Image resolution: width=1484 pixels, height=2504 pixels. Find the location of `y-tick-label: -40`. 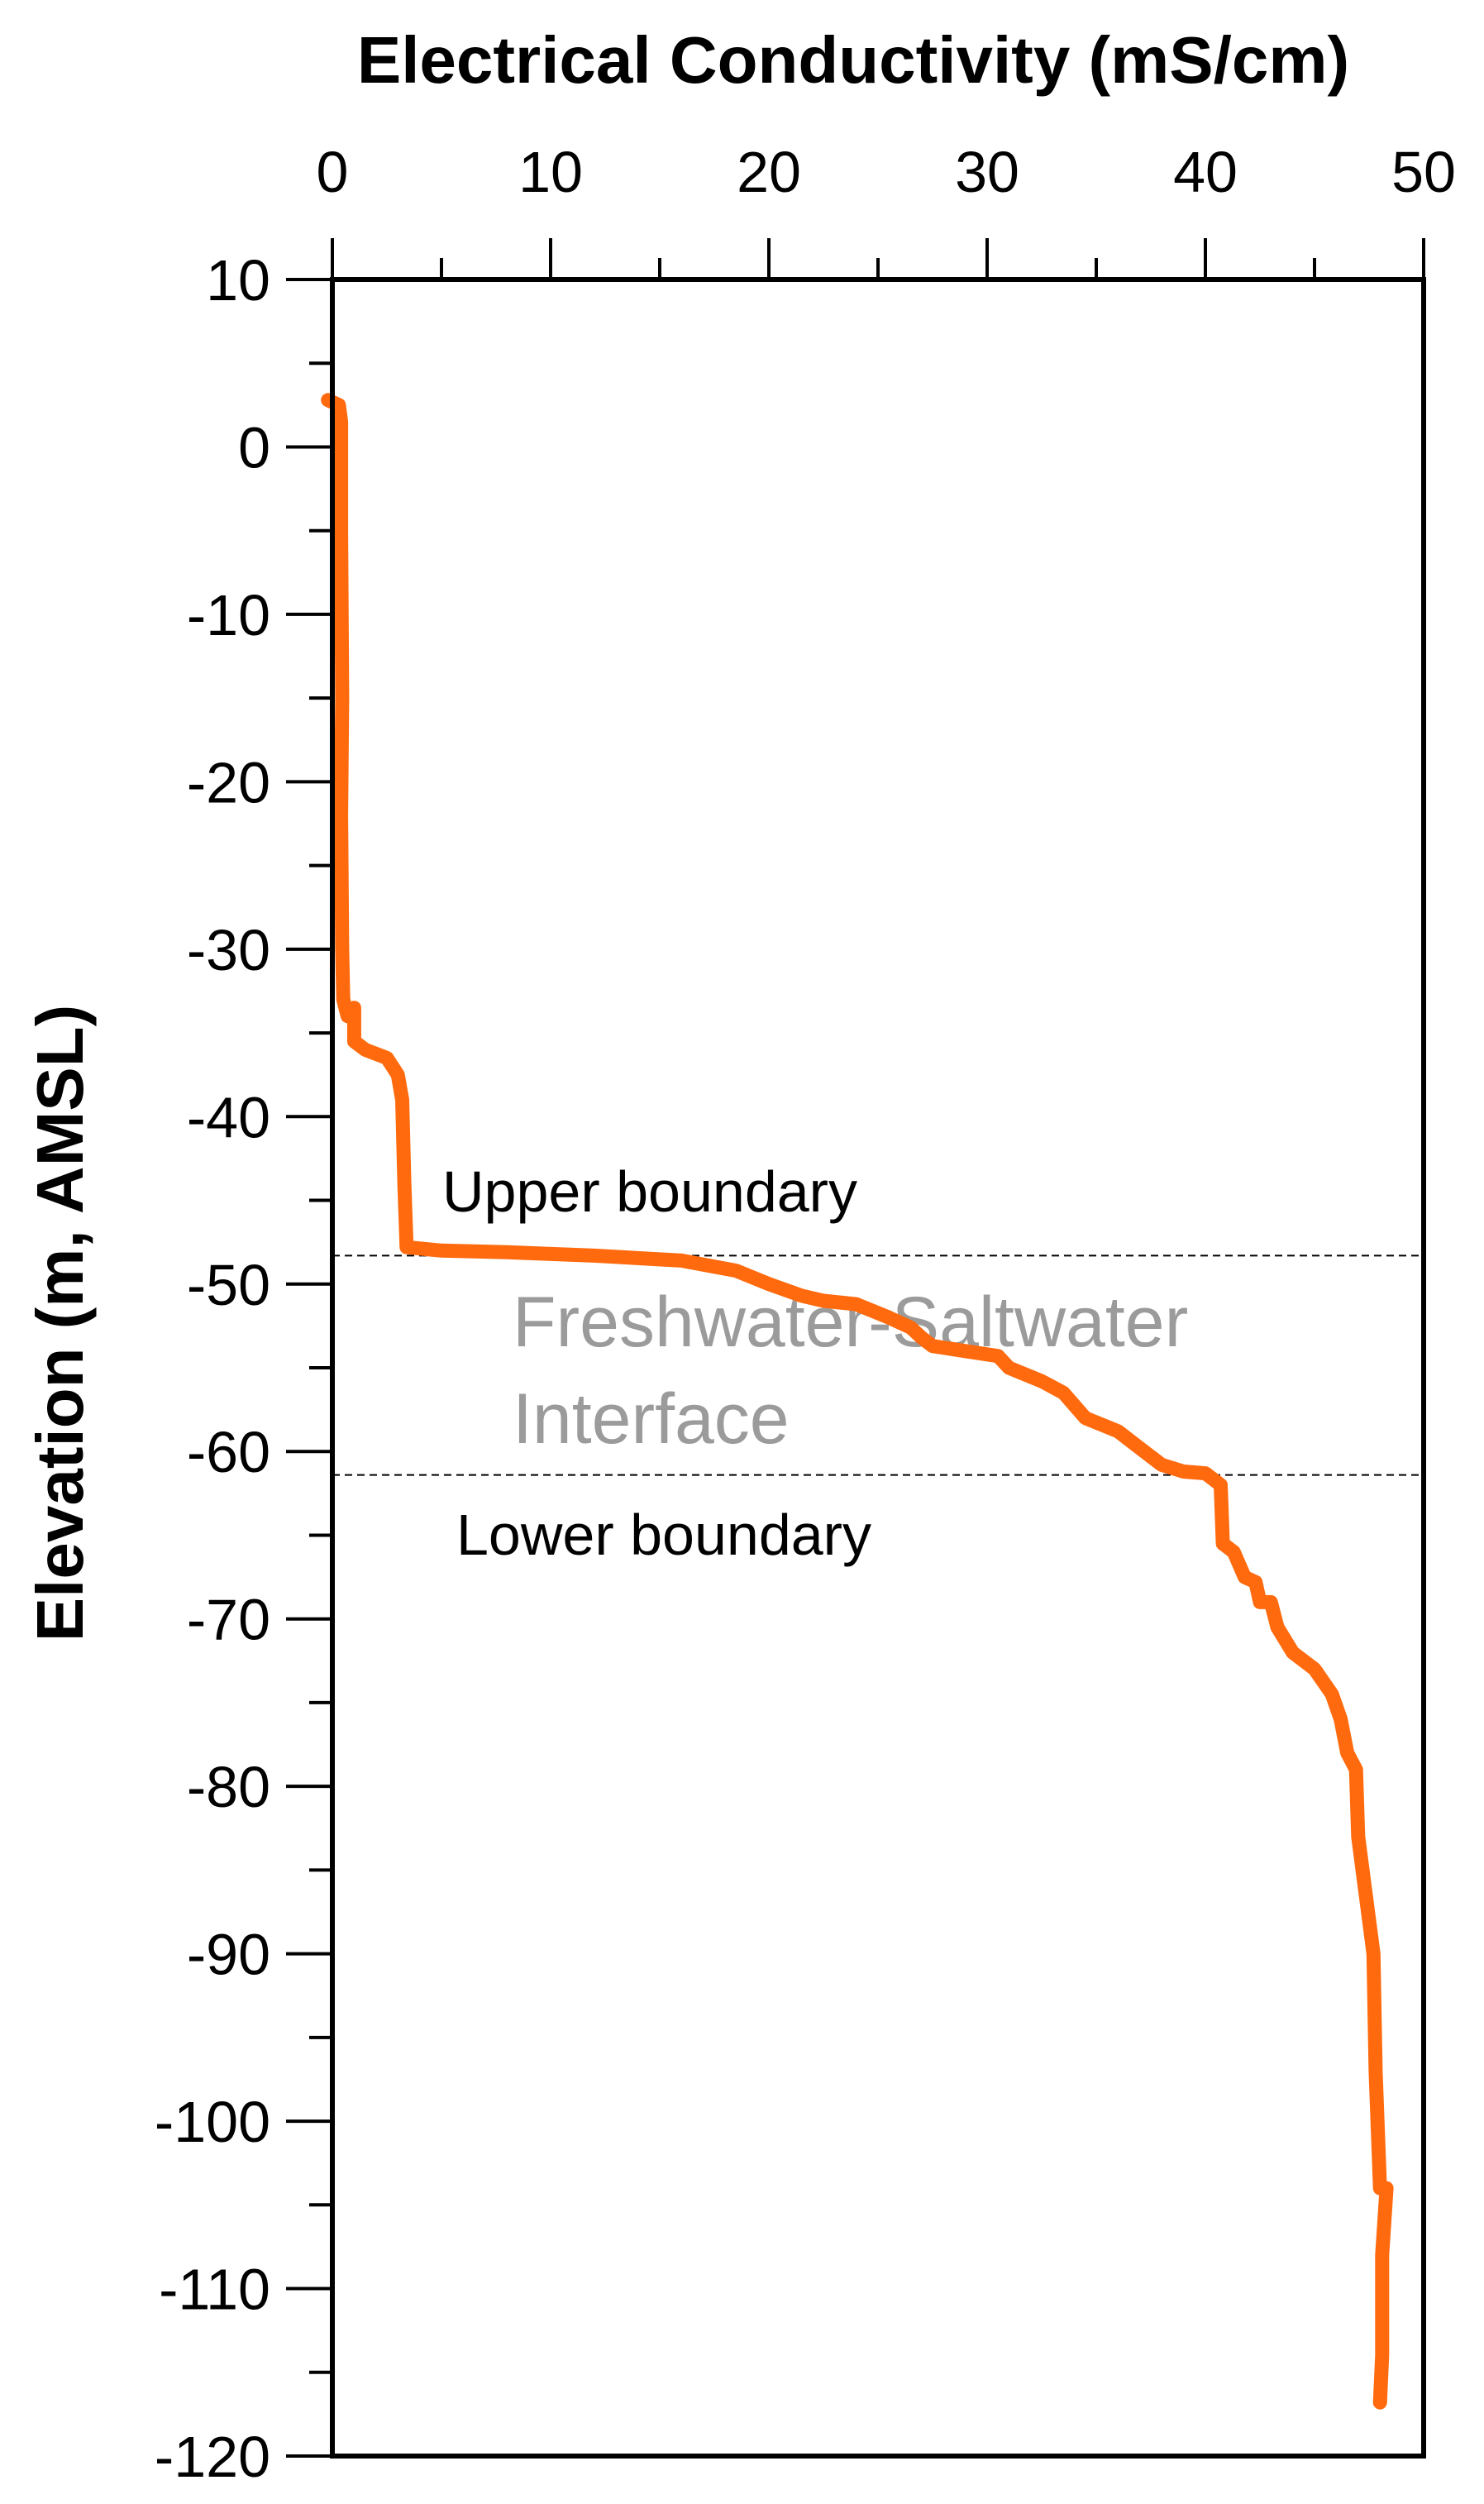

y-tick-label: -40 is located at coordinates (229, 1117).